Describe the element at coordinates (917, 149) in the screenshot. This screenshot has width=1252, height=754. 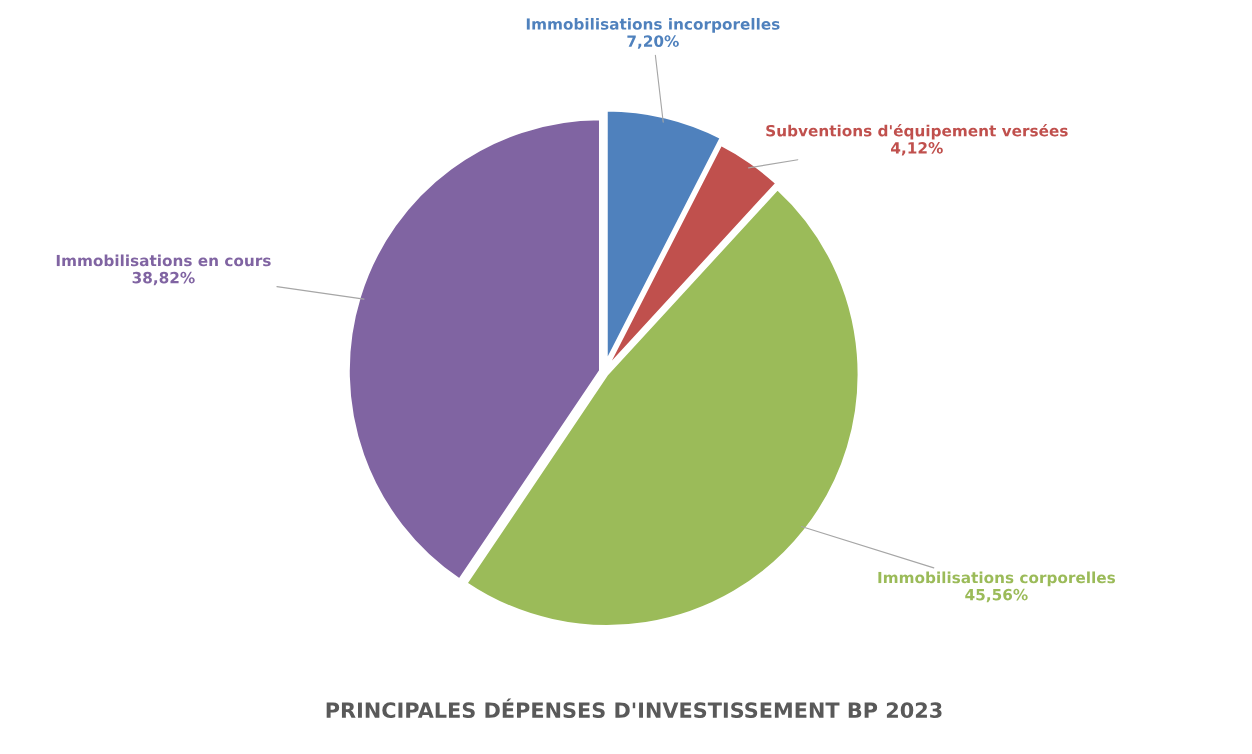
I see `data-label: 4,12%` at that location.